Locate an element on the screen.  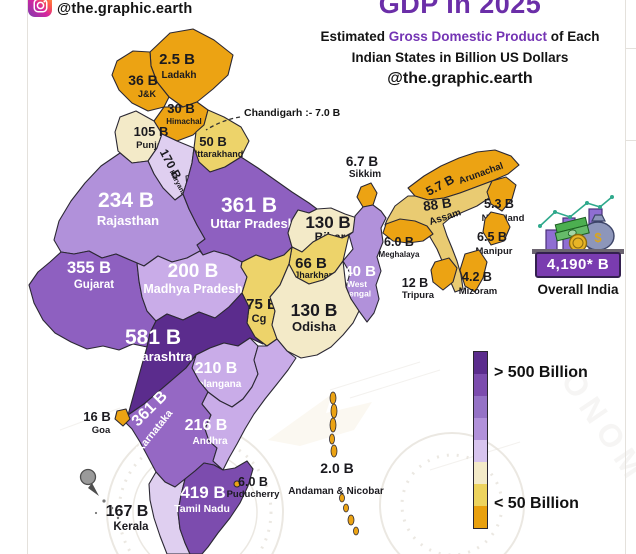
state-shape-manipur is located at coordinates (496, 228).